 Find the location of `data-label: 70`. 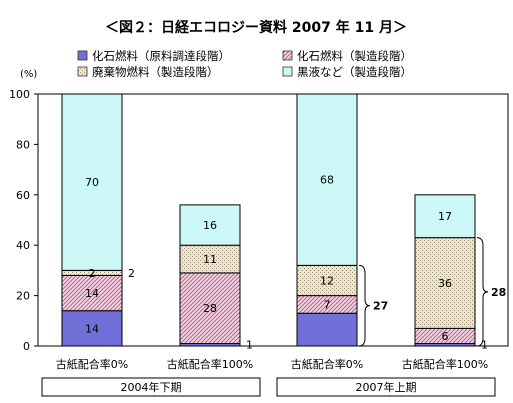

data-label: 70 is located at coordinates (92, 182).